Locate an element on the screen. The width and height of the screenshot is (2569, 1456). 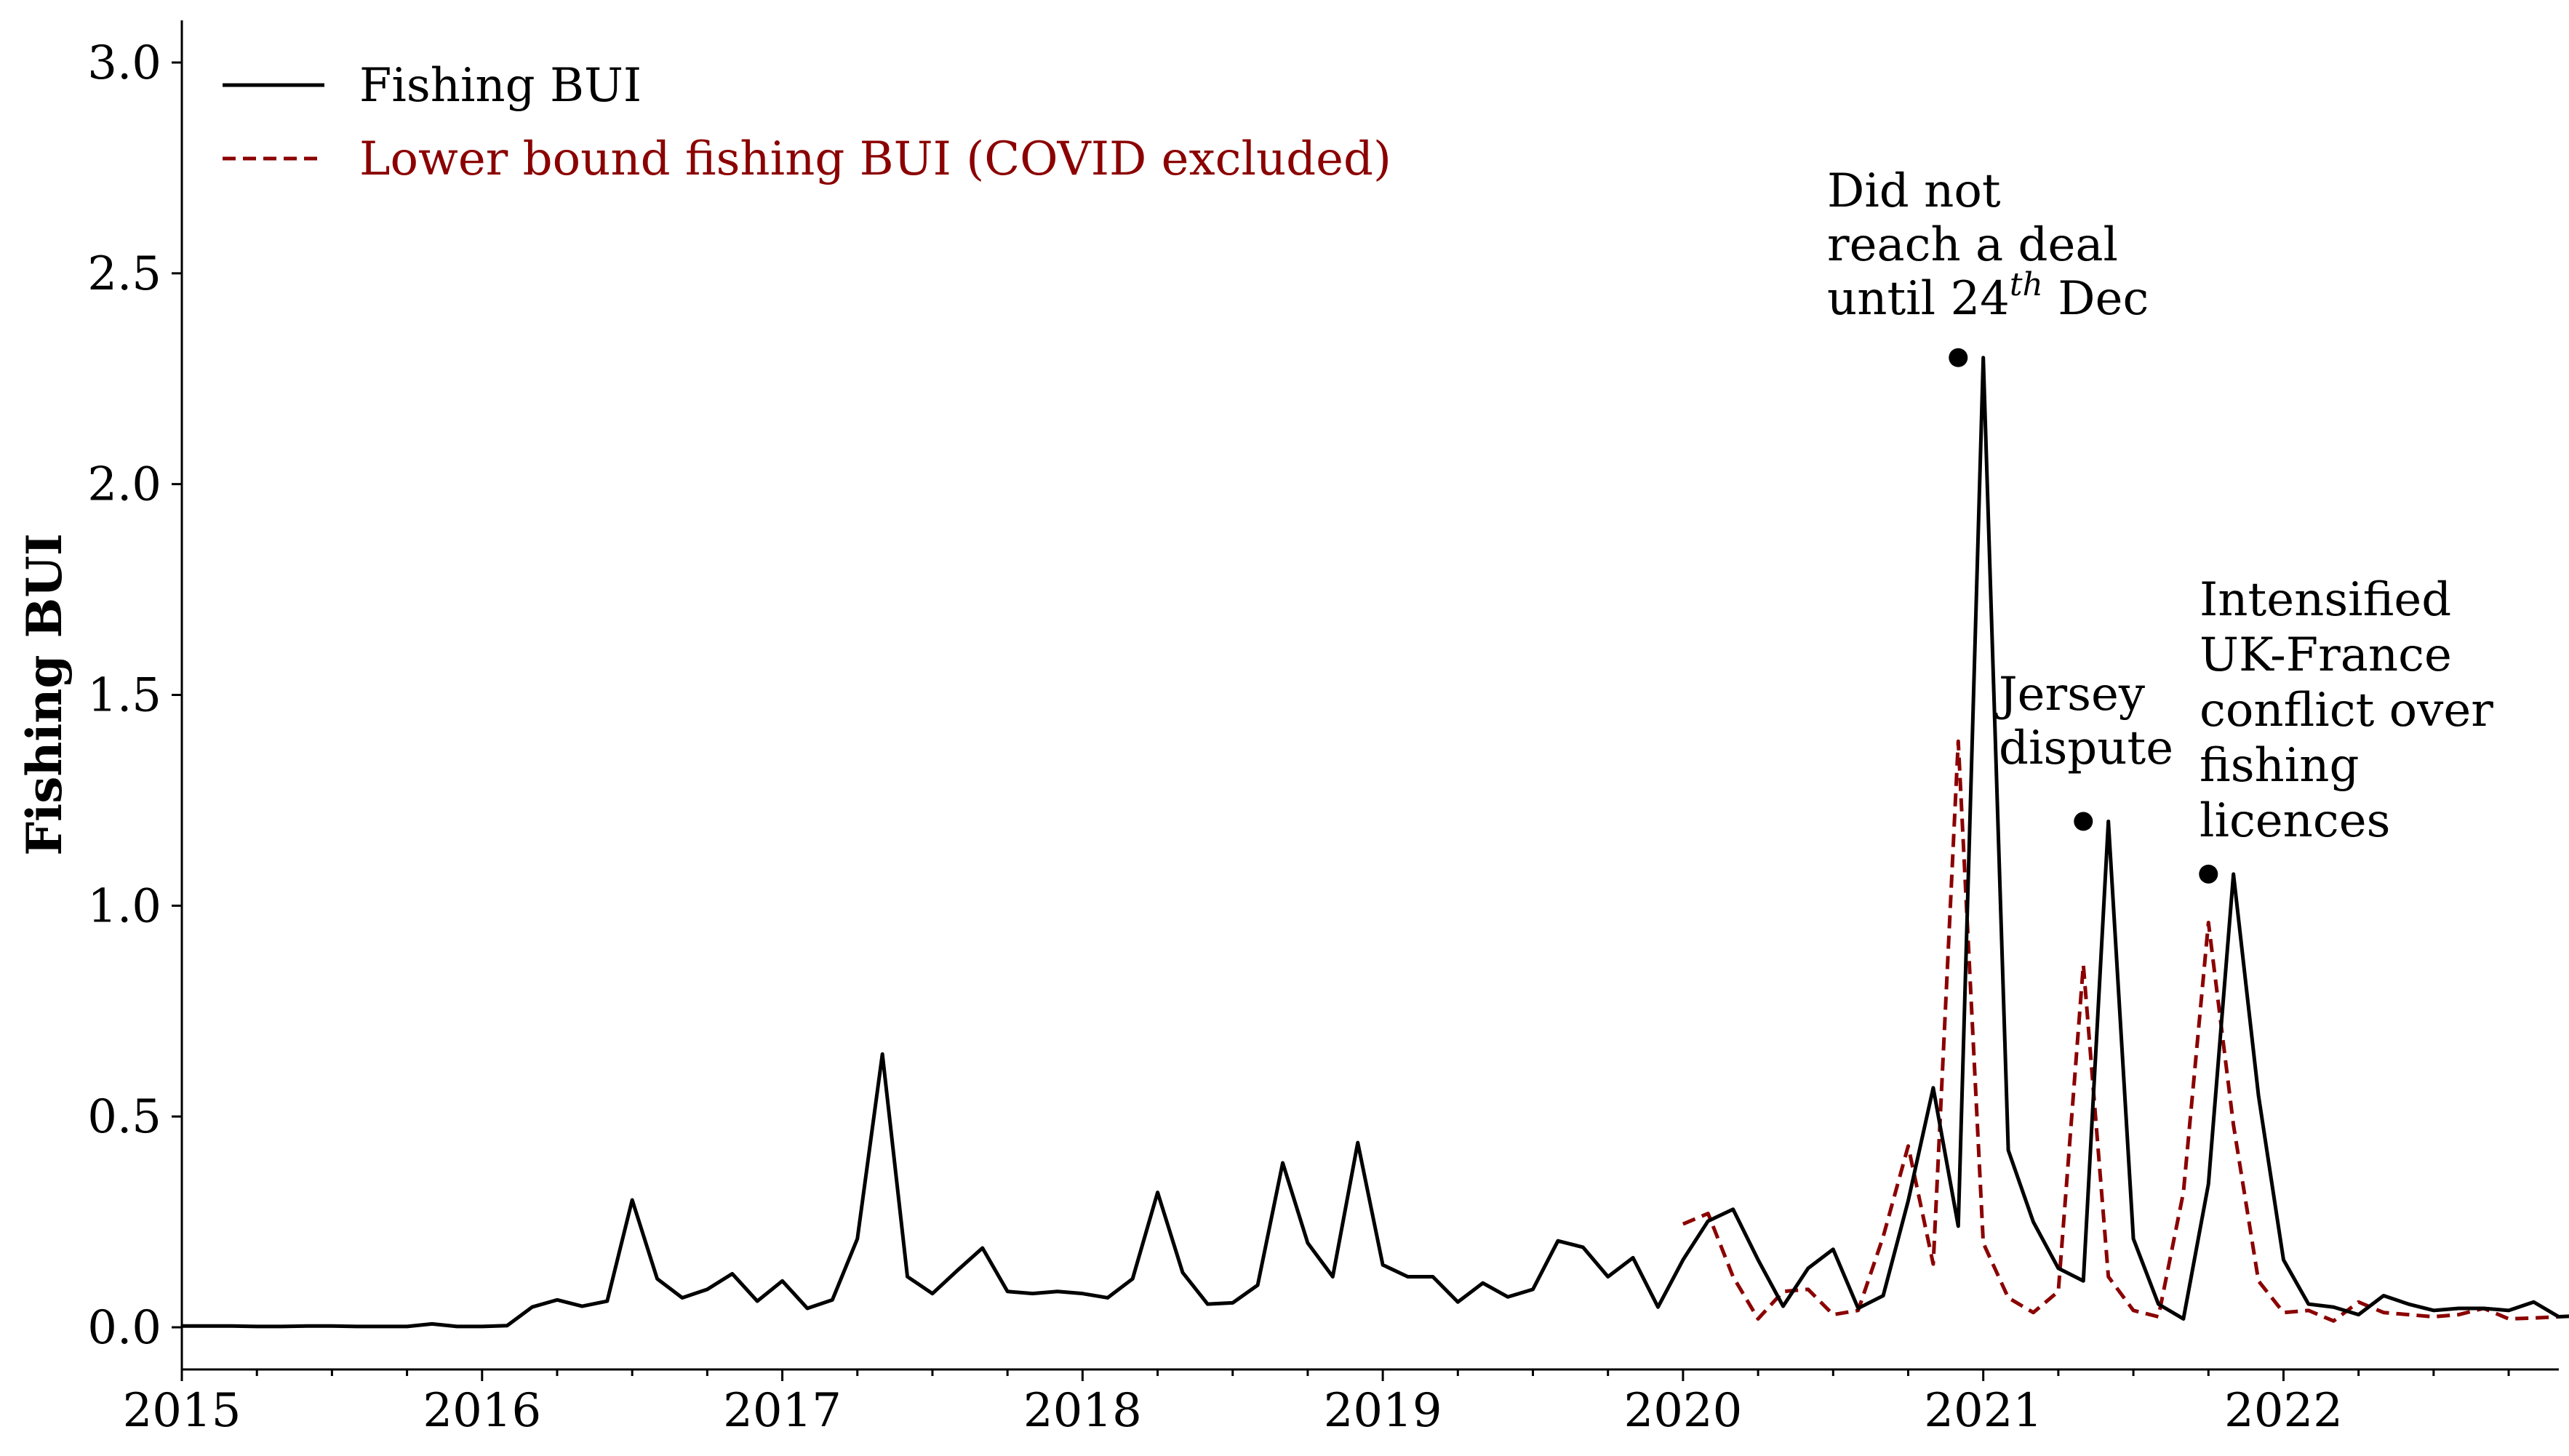
annotation-deal-line-1: Did not is located at coordinates (1914, 191).